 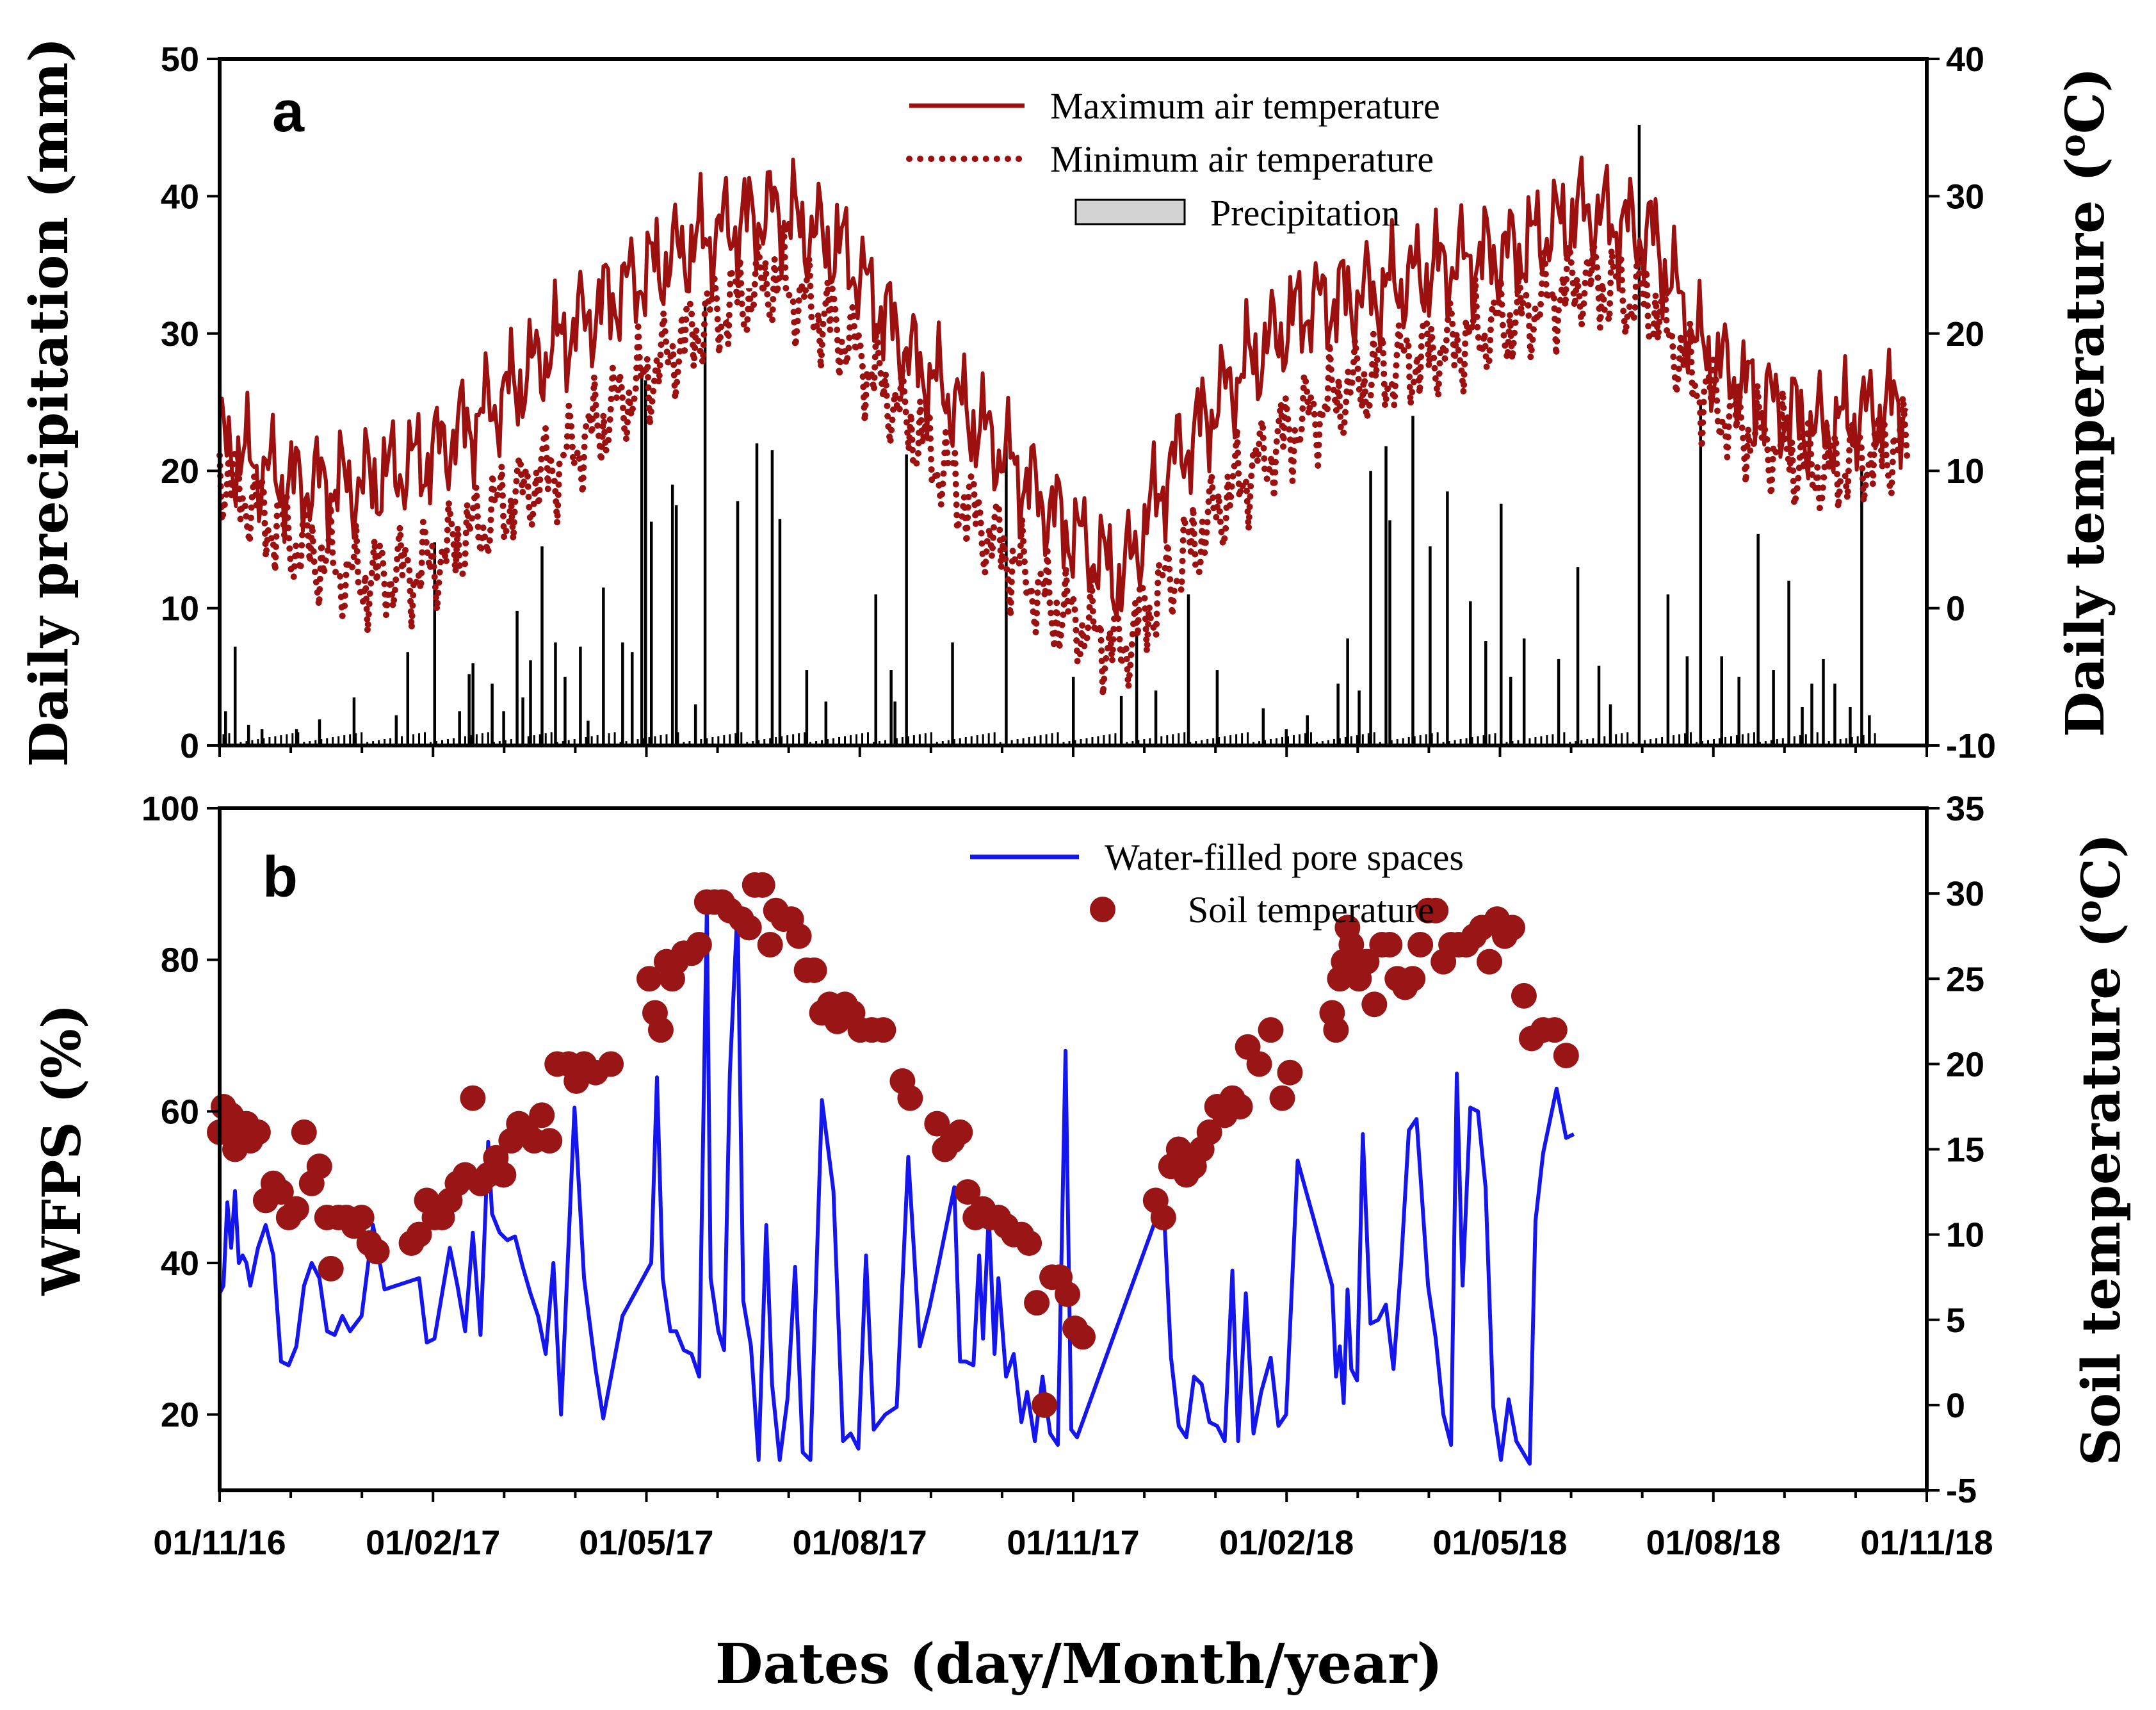 What do you see at coordinates (180, 960) in the screenshot?
I see `y-tick-label: 80` at bounding box center [180, 960].